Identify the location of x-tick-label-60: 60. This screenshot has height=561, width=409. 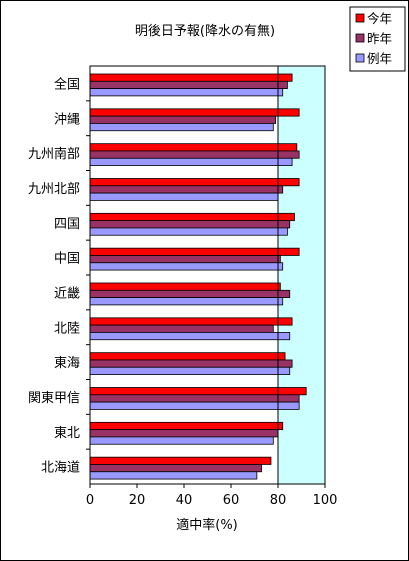
(231, 500).